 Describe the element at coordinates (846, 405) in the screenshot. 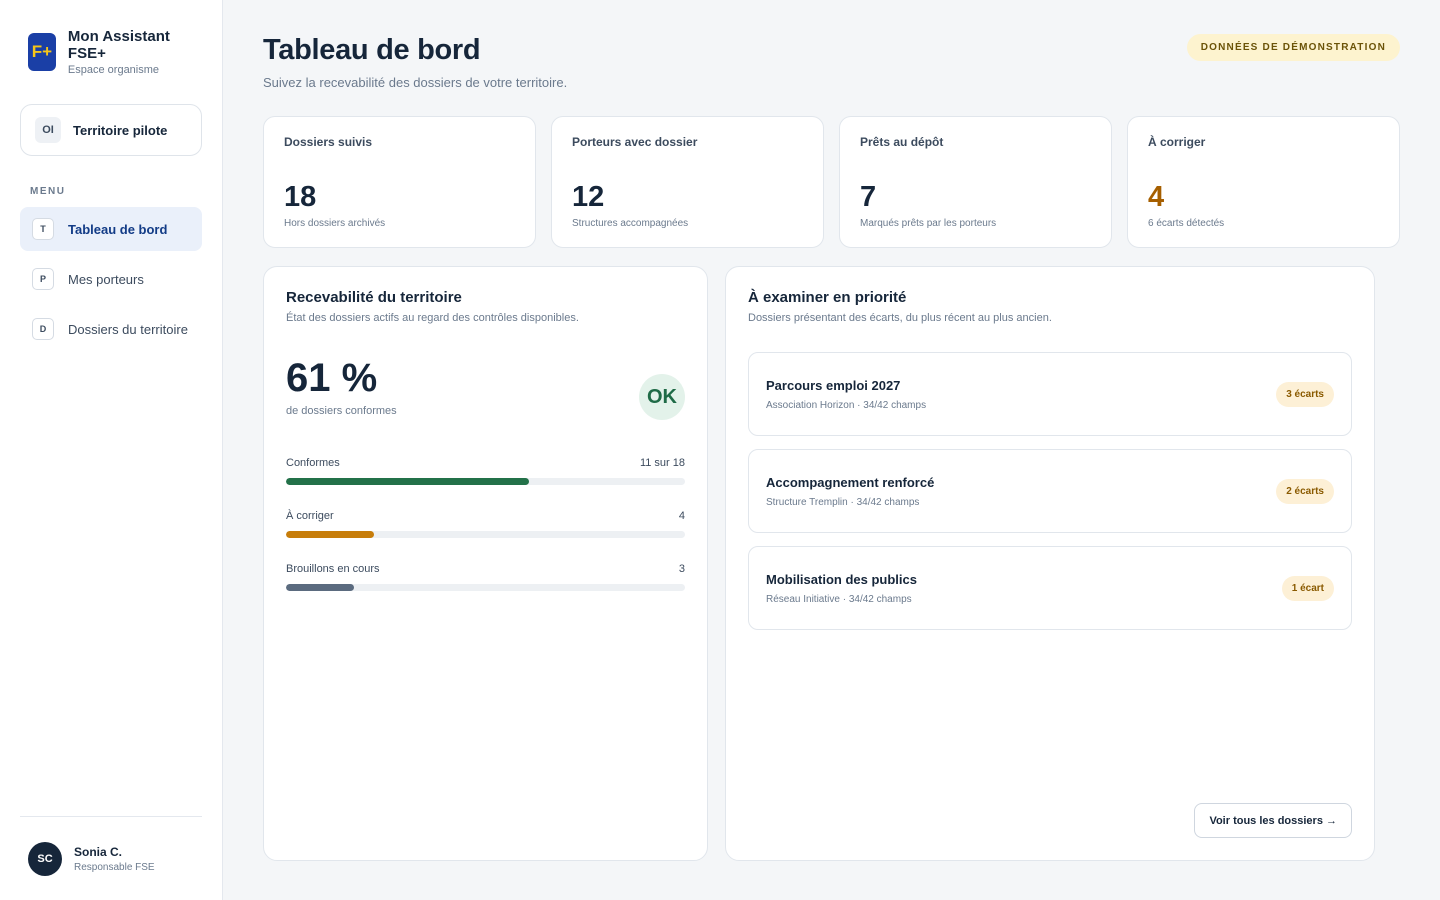

I see `case-meta: Association Horizon · 34/42 champs` at that location.